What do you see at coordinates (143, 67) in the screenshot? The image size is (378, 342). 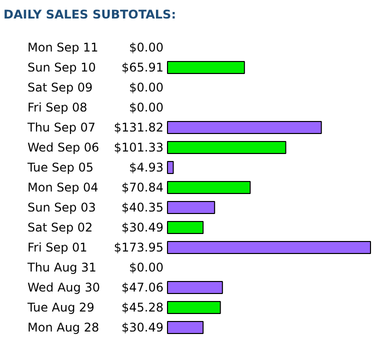 I see `data-label: $65.91` at bounding box center [143, 67].